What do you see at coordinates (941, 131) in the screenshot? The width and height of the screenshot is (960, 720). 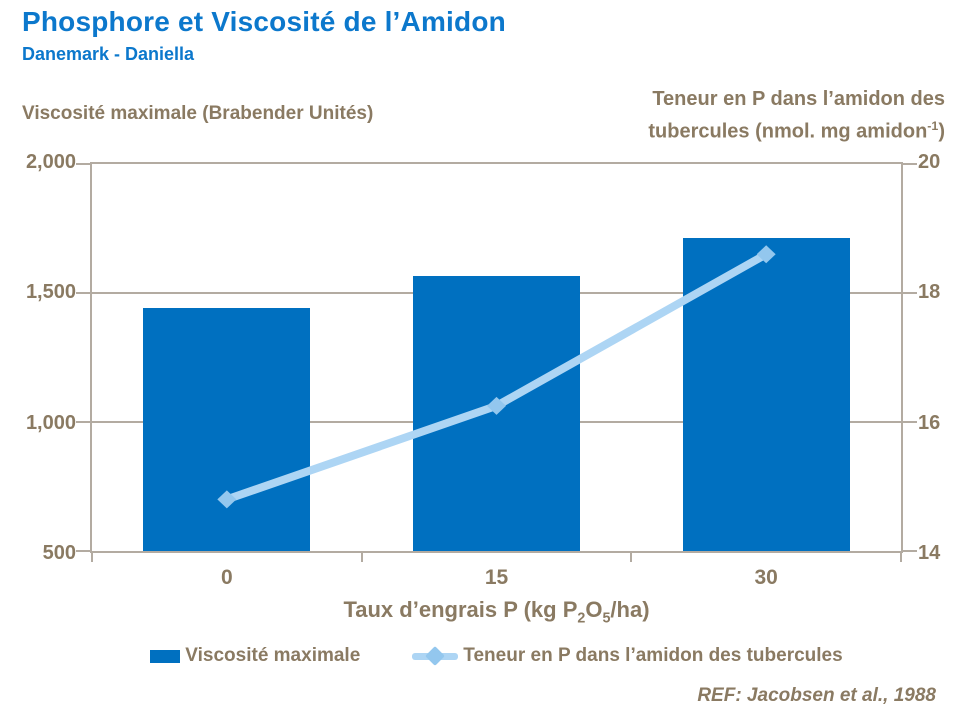 I see `right-axis-title-close-paren: )` at bounding box center [941, 131].